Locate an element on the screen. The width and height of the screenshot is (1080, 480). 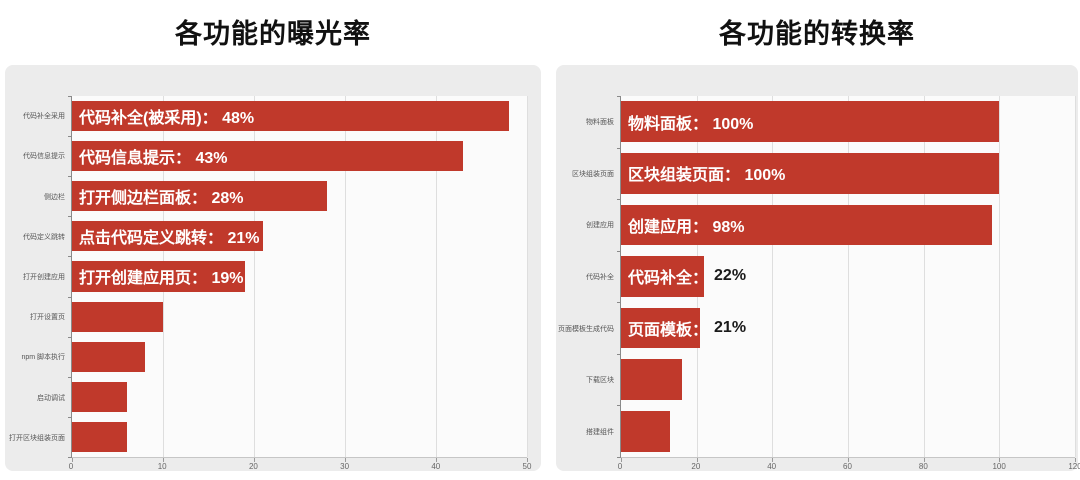
y-axis-label: 代码定义跳转 is located at coordinates (44, 237).